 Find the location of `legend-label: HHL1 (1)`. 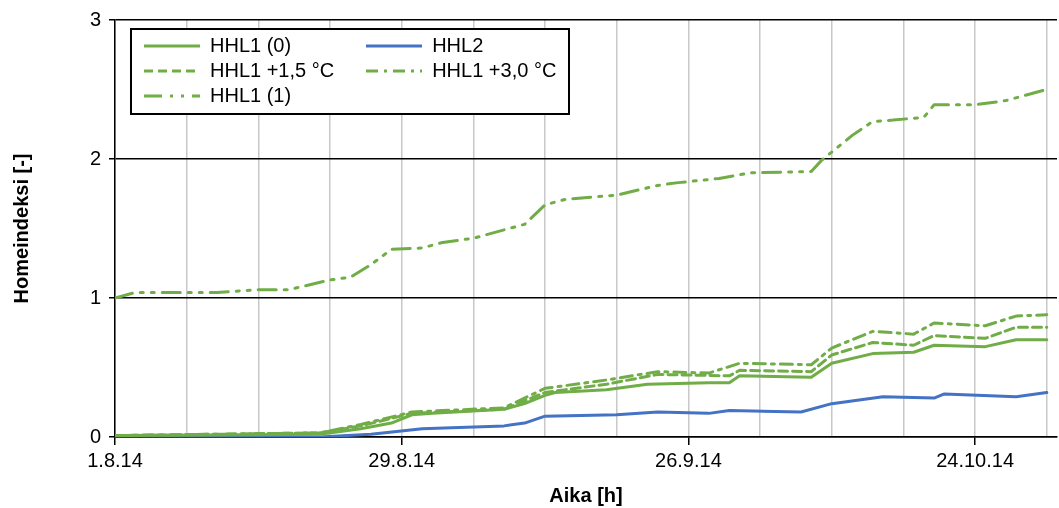

legend-label: HHL1 (1) is located at coordinates (251, 95).